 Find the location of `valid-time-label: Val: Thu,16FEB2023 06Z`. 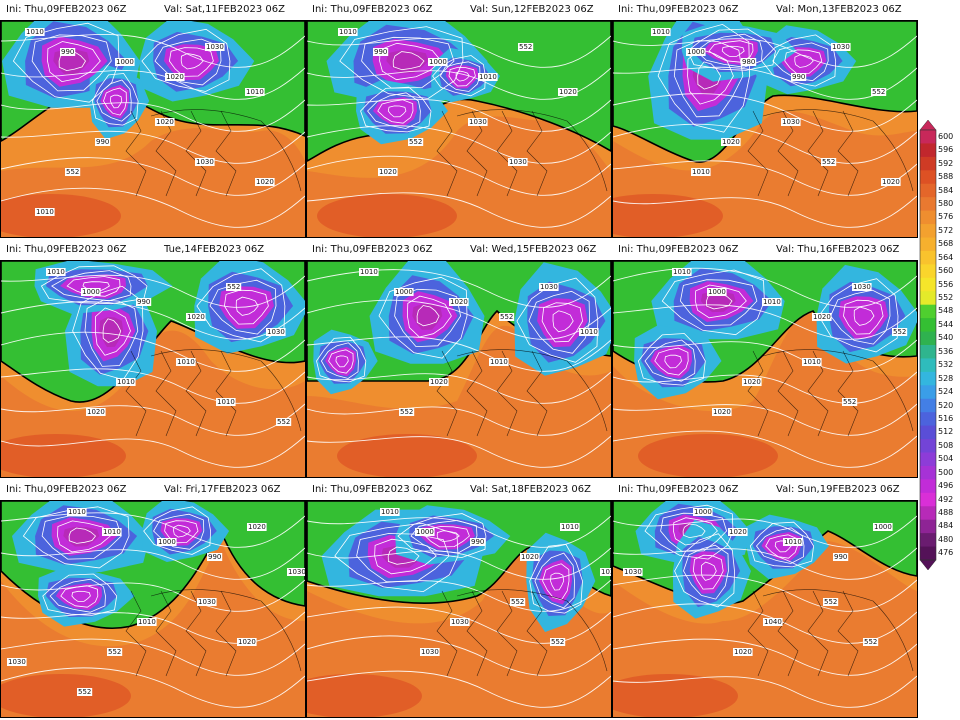

valid-time-label: Val: Thu,16FEB2023 06Z is located at coordinates (838, 249).